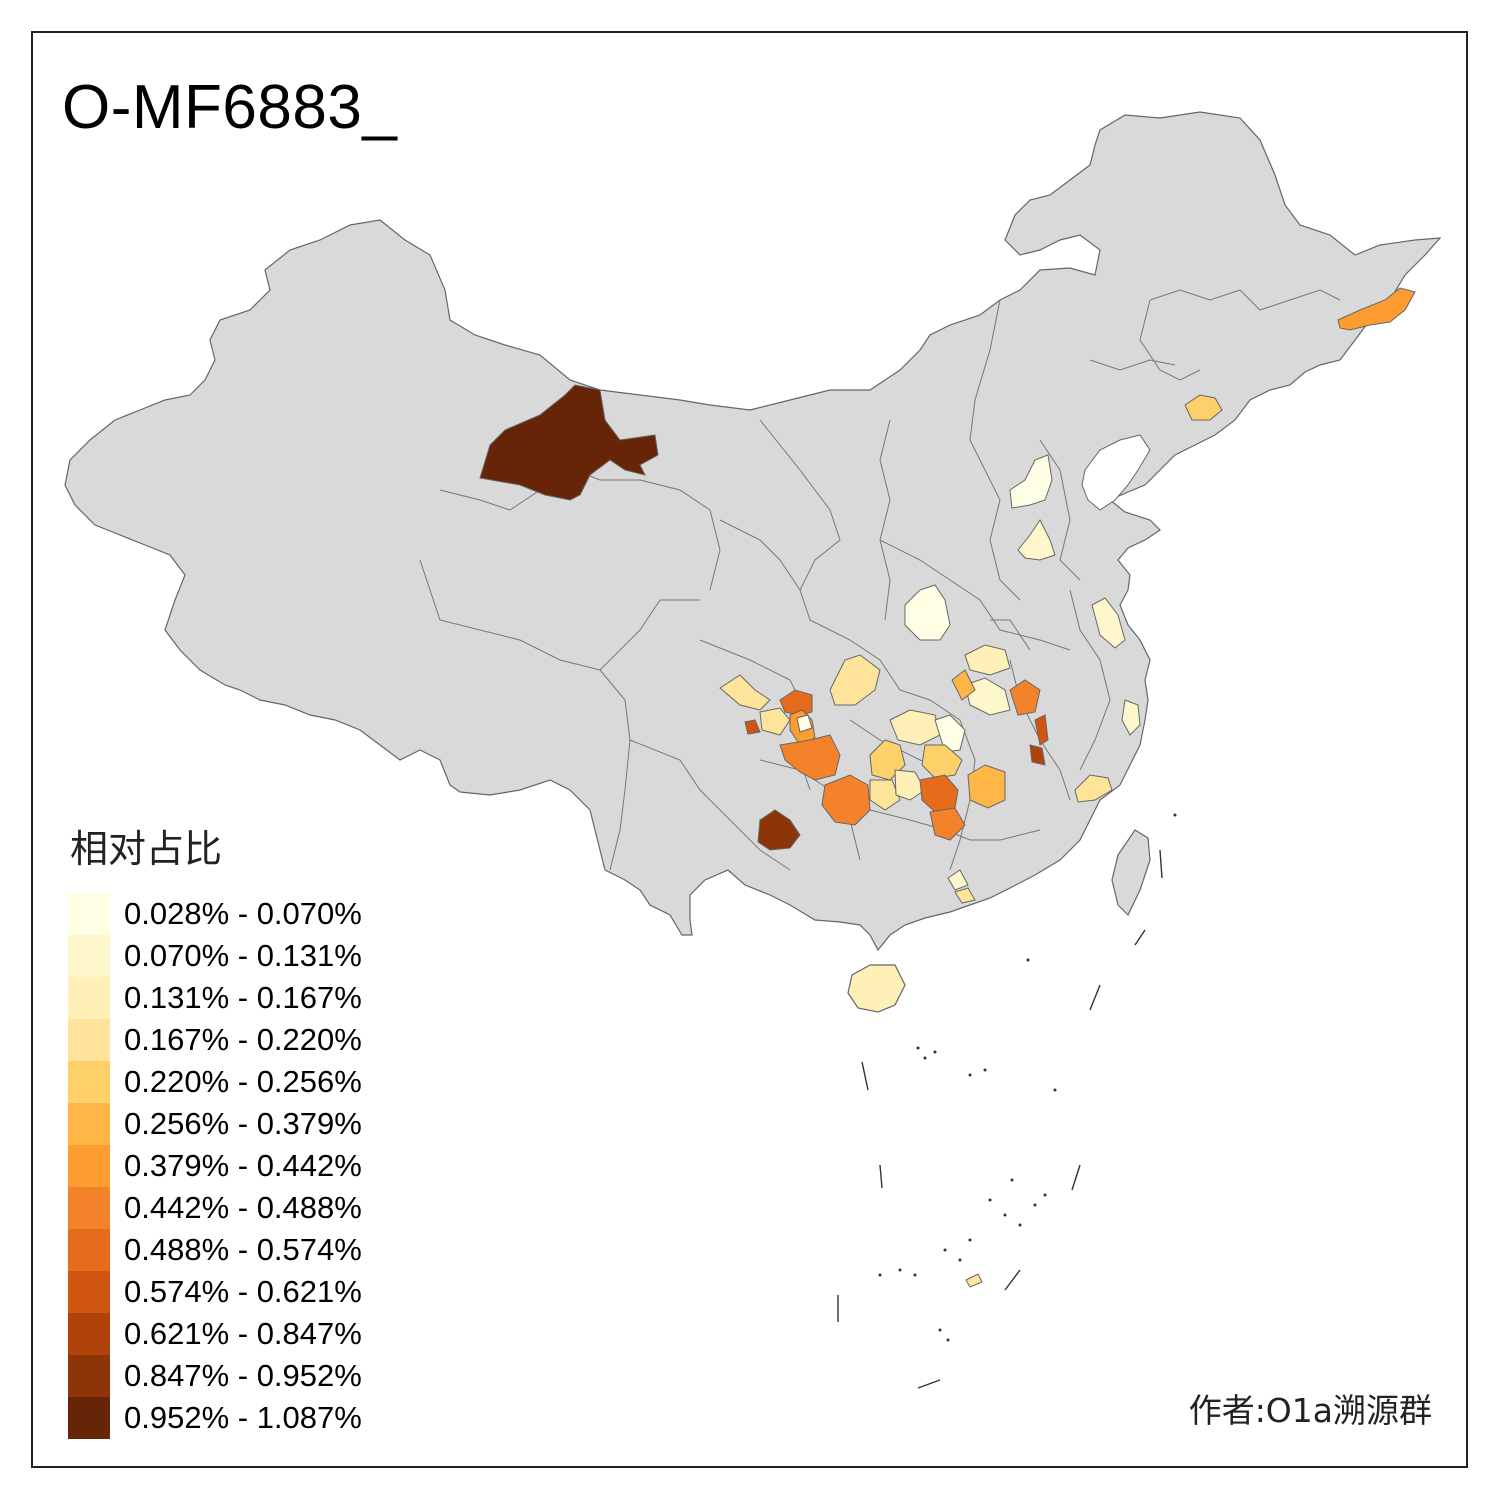  I want to click on nine-dash-line, so click(1000, 1119).